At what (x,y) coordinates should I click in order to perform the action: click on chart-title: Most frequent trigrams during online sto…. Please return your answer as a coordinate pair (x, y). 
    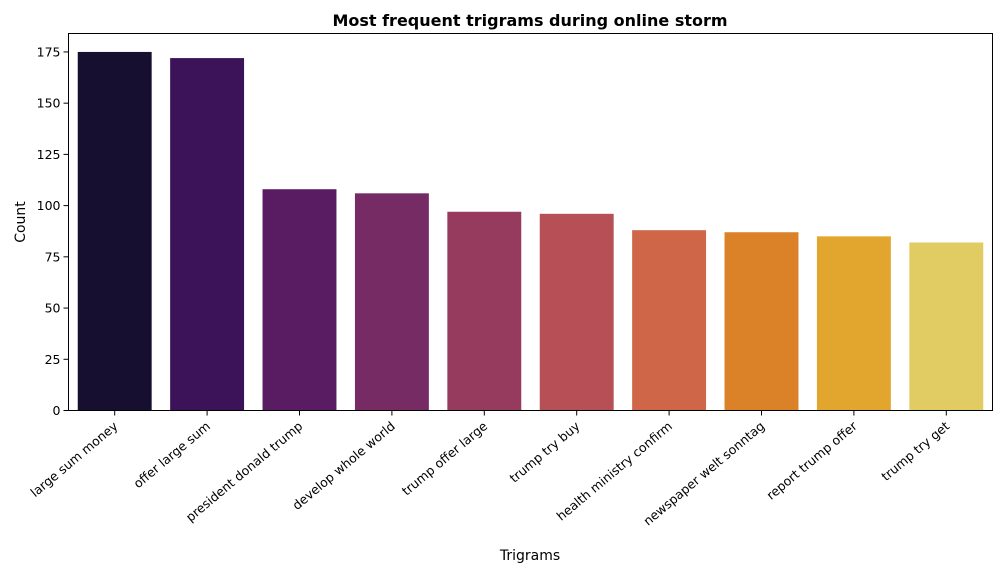
    Looking at the image, I should click on (529, 20).